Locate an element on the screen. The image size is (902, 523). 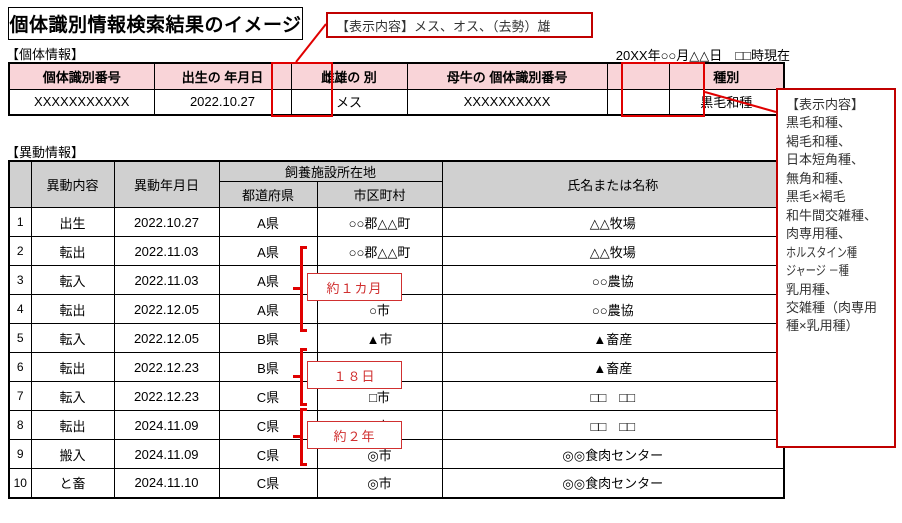
individual-header-row: 個体識別番号 出生の 年月日 雌雄の 別 母牛の 個体識別番号 種別 is located at coordinates (397, 76).